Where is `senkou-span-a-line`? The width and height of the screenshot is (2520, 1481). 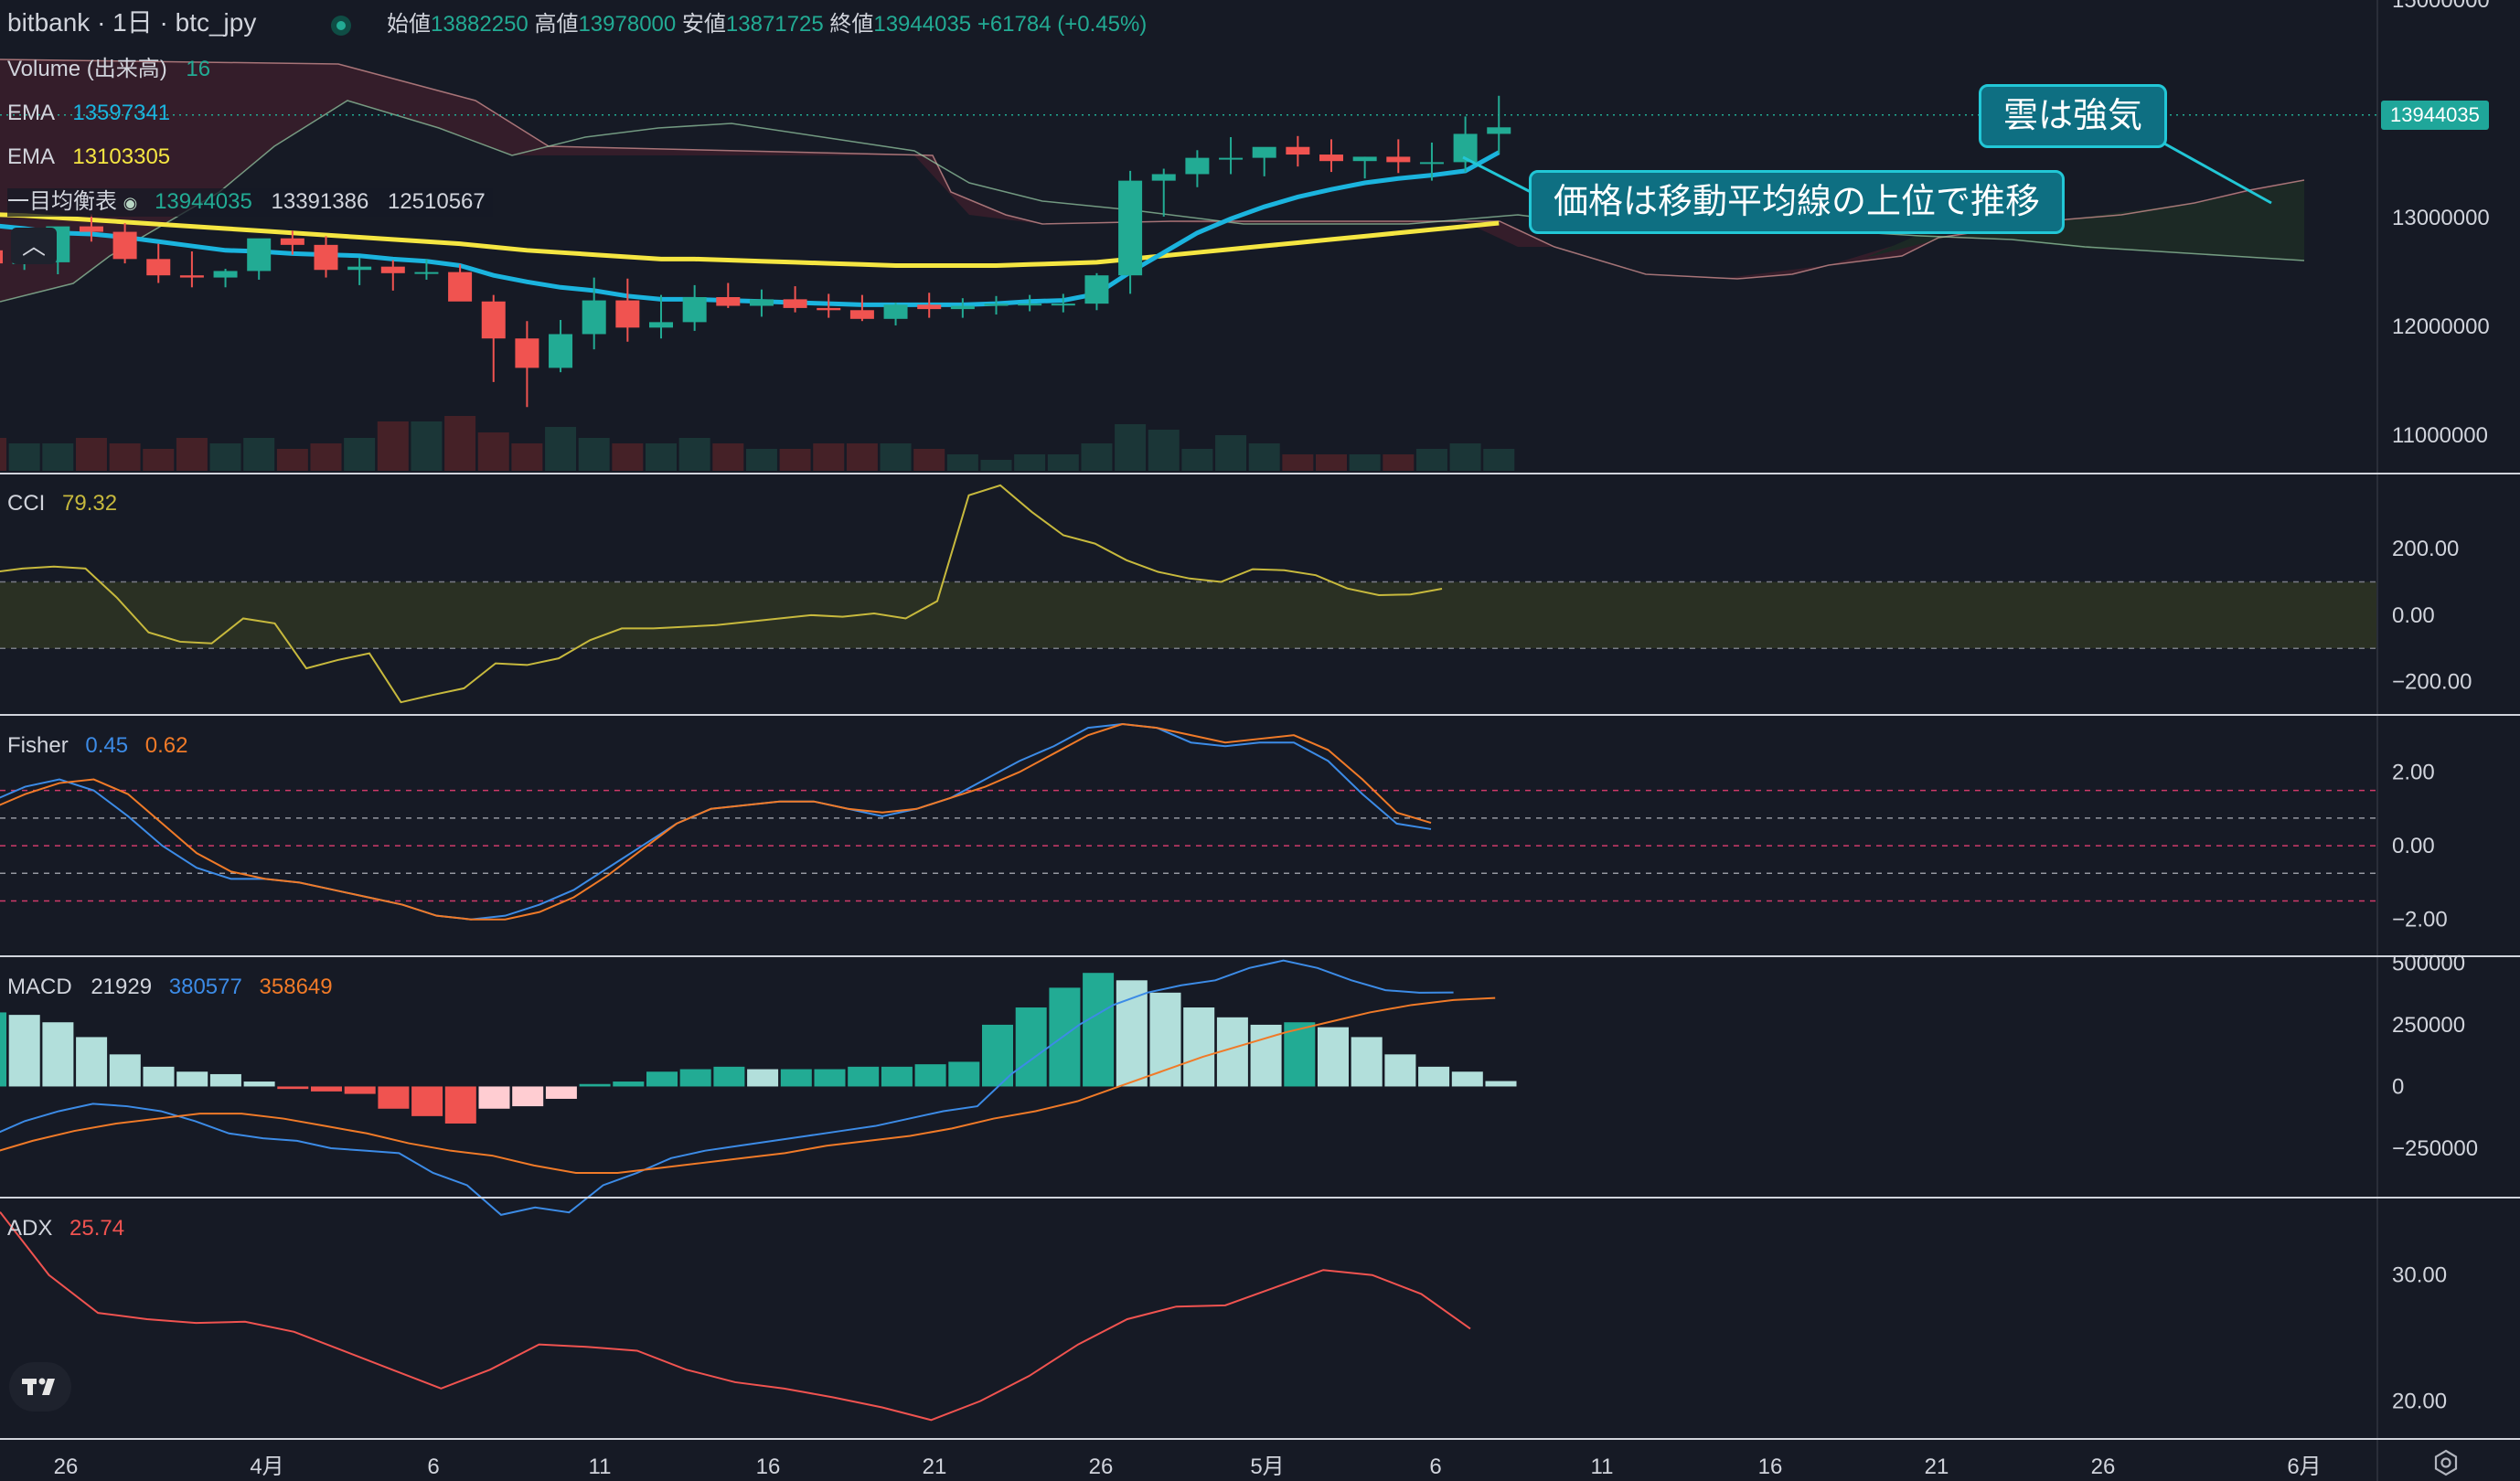 senkou-span-a-line is located at coordinates (1152, 169).